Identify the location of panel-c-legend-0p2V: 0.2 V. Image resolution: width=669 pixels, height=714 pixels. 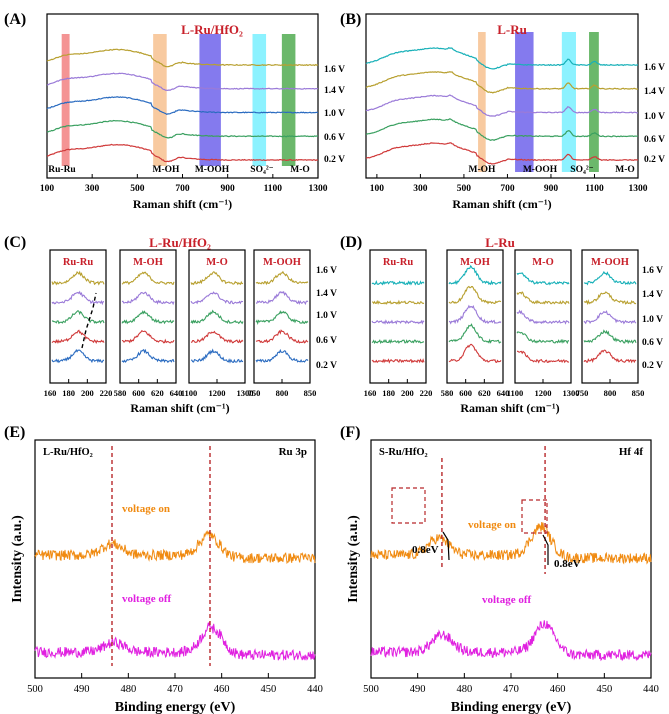
(326, 366).